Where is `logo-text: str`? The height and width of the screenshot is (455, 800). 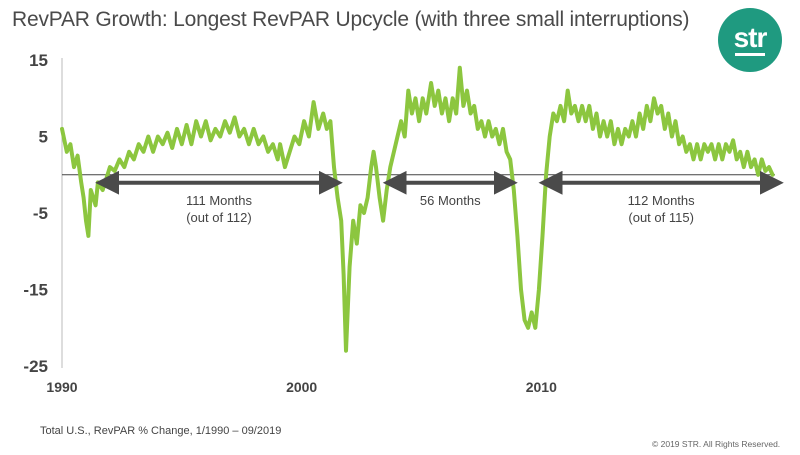 logo-text: str is located at coordinates (750, 37).